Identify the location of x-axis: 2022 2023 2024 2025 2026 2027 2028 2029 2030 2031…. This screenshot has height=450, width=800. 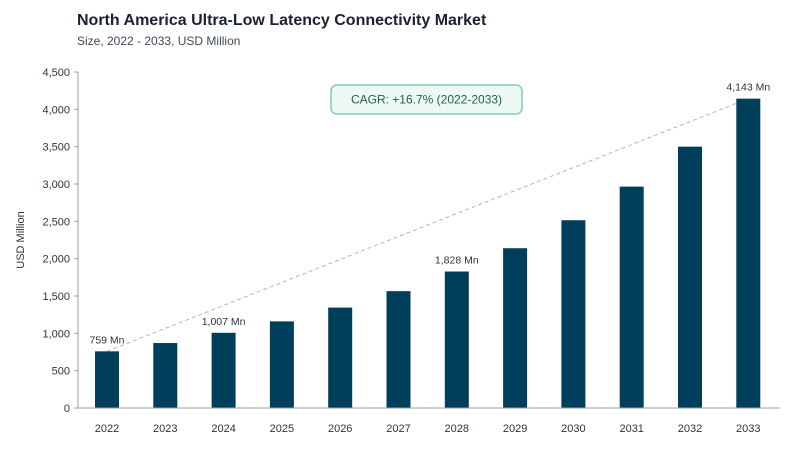
(429, 421).